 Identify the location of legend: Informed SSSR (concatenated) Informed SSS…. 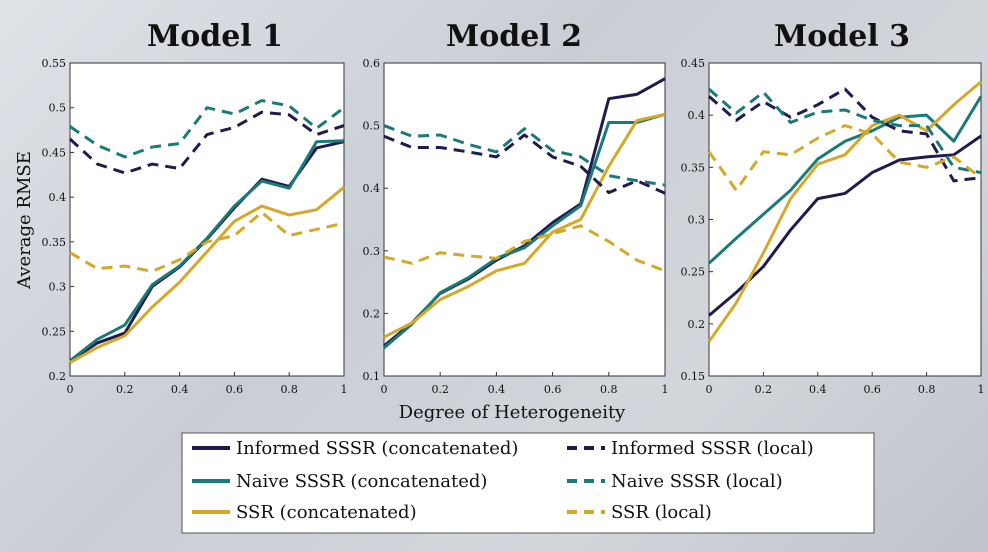
(528, 483).